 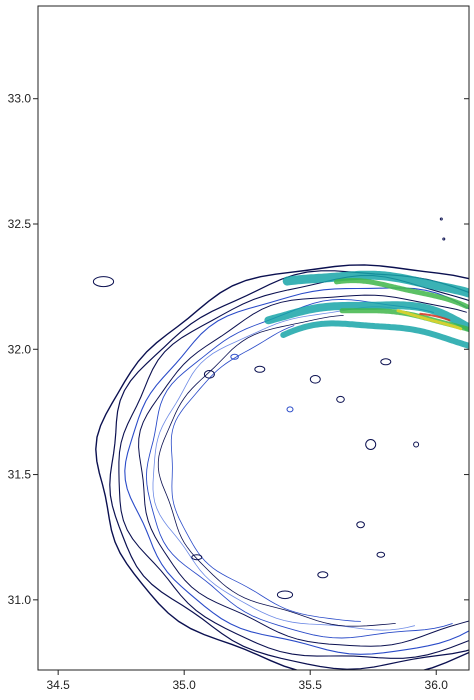 I want to click on y-tick-label: 33.0, so click(x=20, y=99).